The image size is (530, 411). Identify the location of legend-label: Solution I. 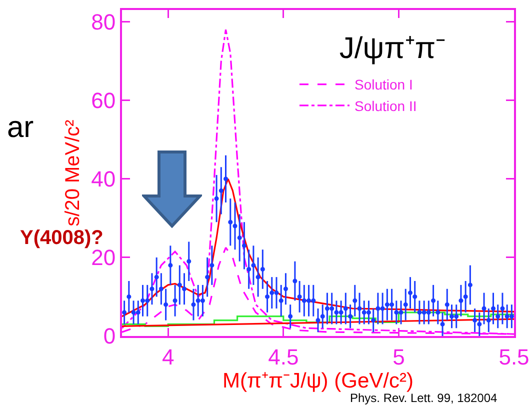
(383, 84).